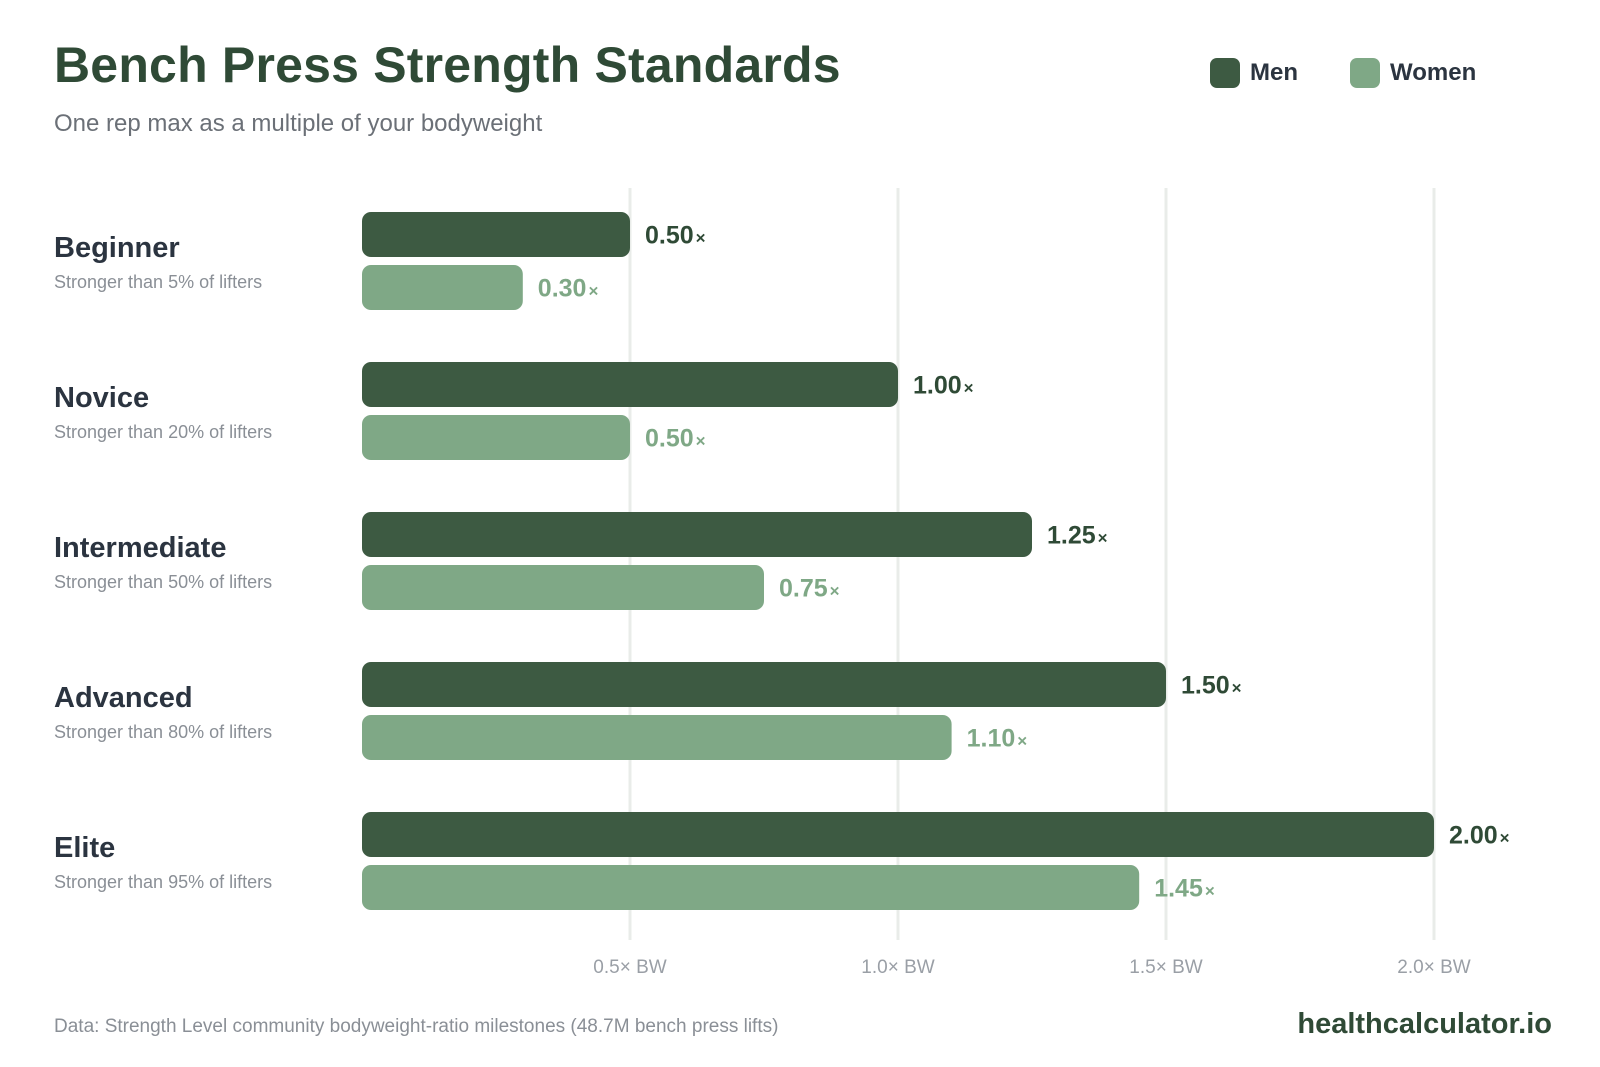 Image resolution: width=1600 pixels, height=1067 pixels. I want to click on data-label-women: 0.50 ×, so click(675, 439).